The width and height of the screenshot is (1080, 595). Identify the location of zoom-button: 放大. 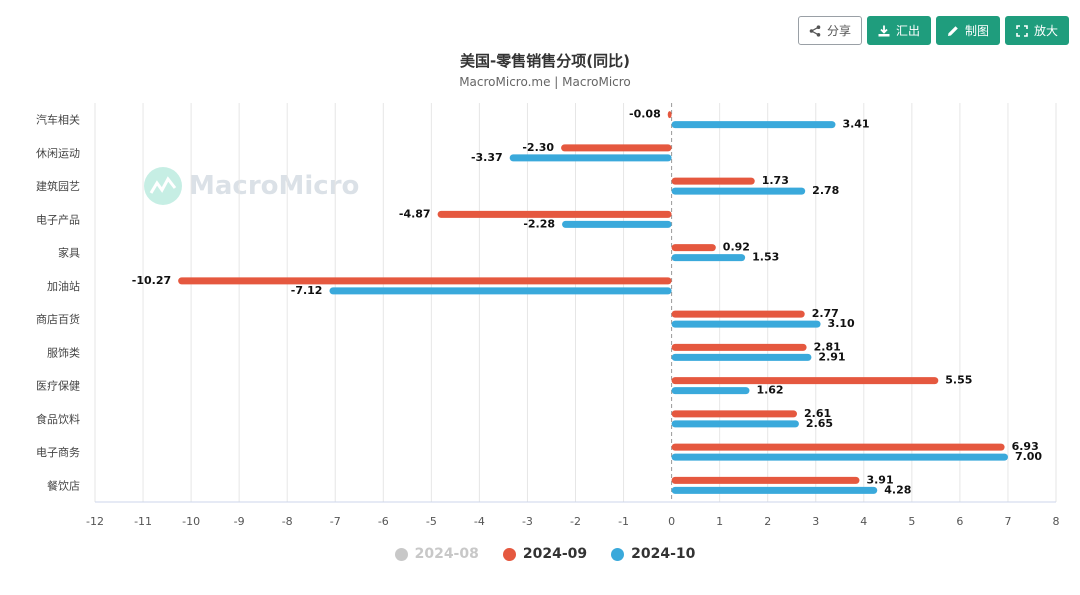
(1036, 30).